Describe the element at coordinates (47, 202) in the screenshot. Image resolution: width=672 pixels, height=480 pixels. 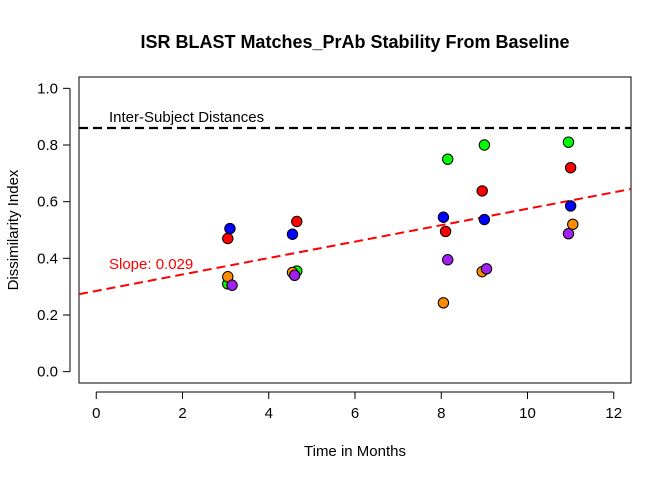
I see `y-tick-label: 0.6` at that location.